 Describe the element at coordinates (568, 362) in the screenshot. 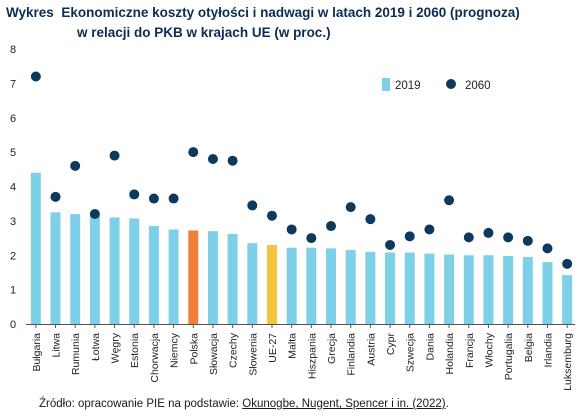

I see `x-tick-label: Luksemburg` at that location.